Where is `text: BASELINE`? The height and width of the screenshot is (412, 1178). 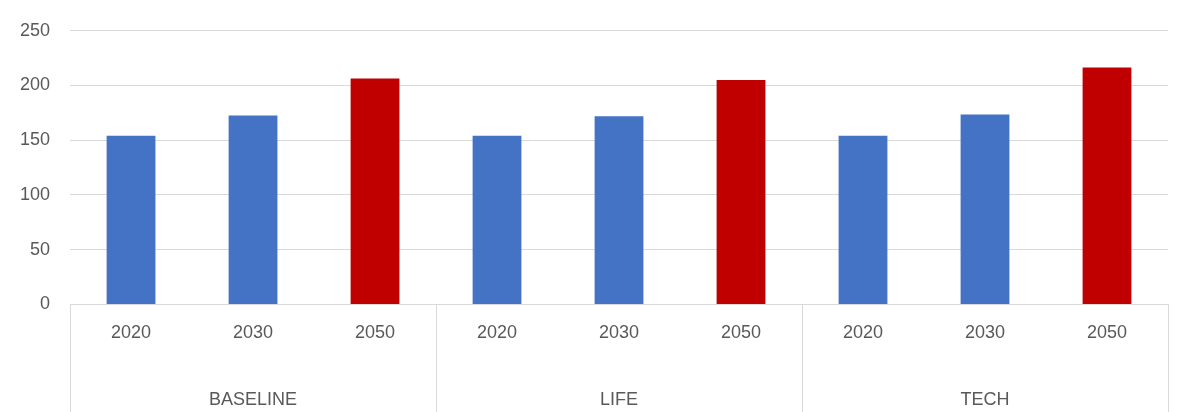
text: BASELINE is located at coordinates (253, 398).